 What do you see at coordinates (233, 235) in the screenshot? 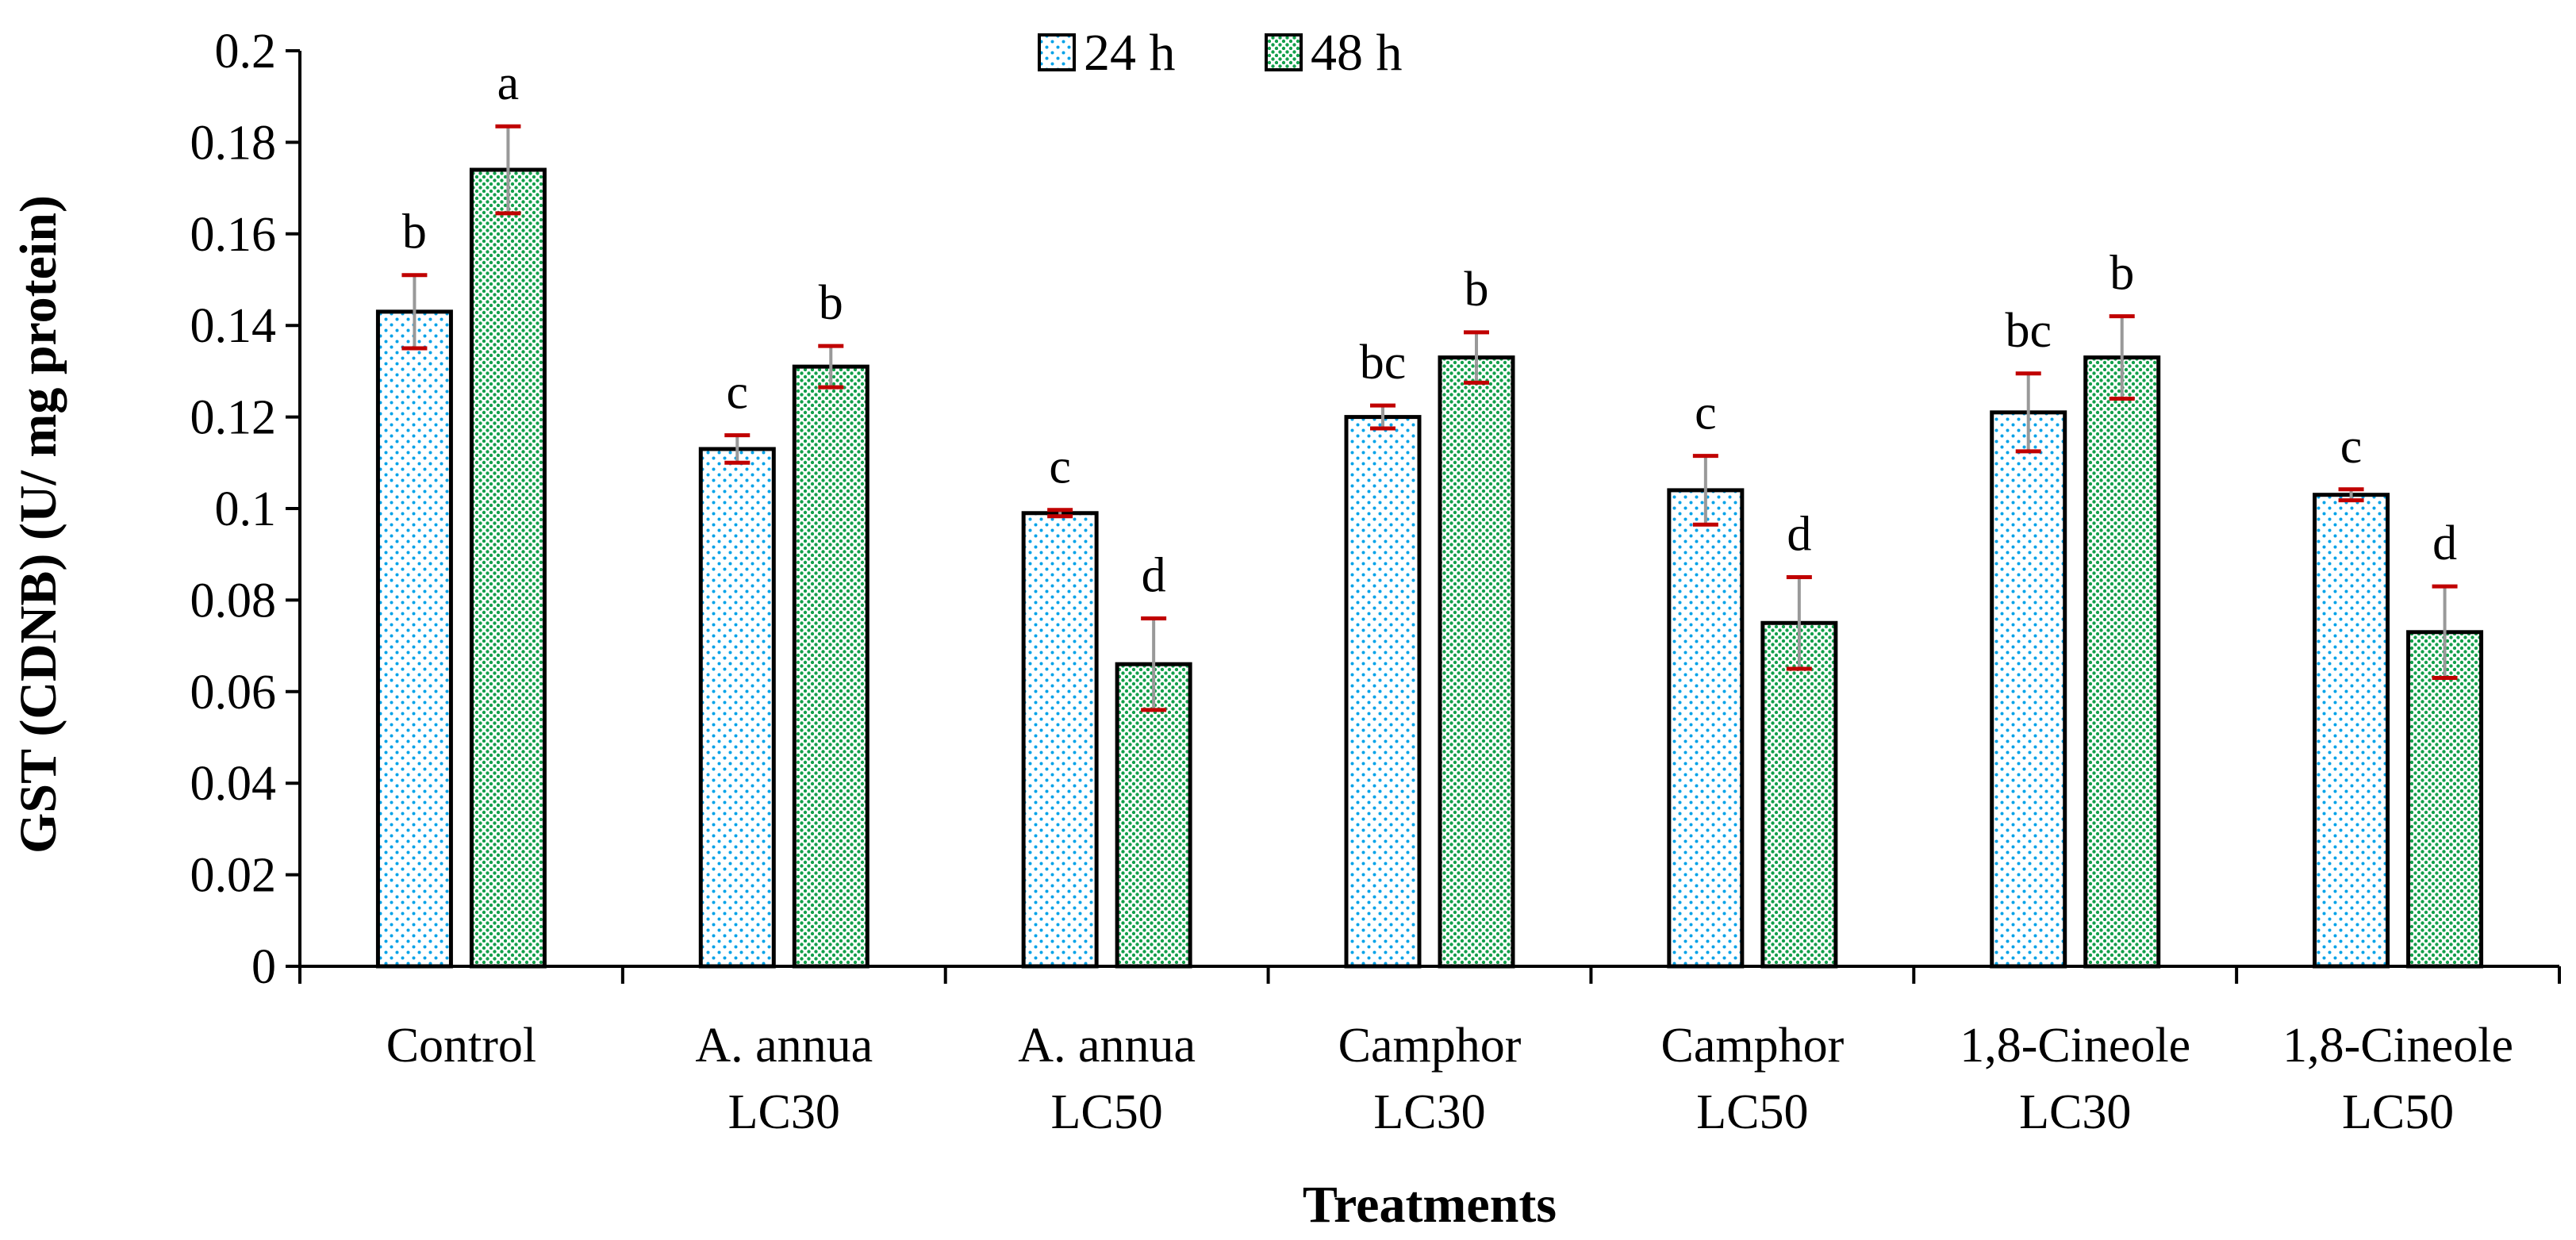
I see `y-tick-label: 0.16` at bounding box center [233, 235].